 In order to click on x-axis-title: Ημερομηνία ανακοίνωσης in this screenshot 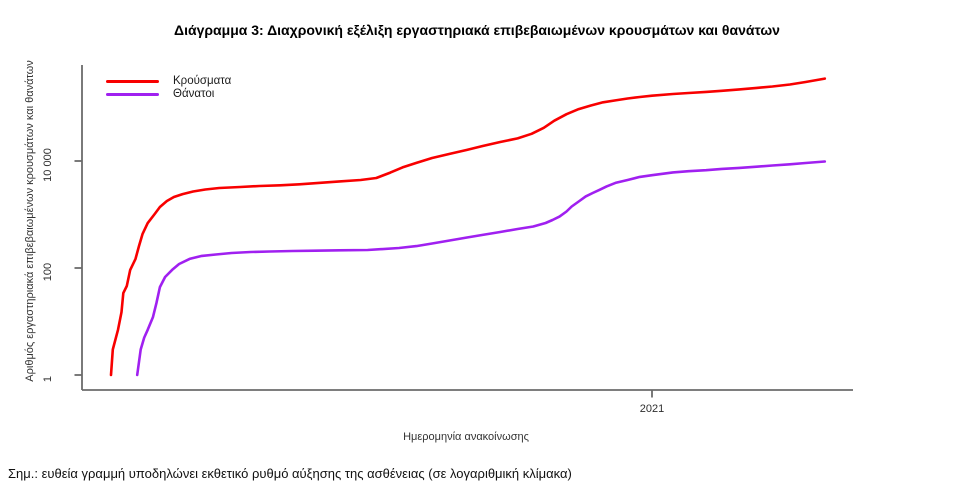, I will do `click(466, 437)`.